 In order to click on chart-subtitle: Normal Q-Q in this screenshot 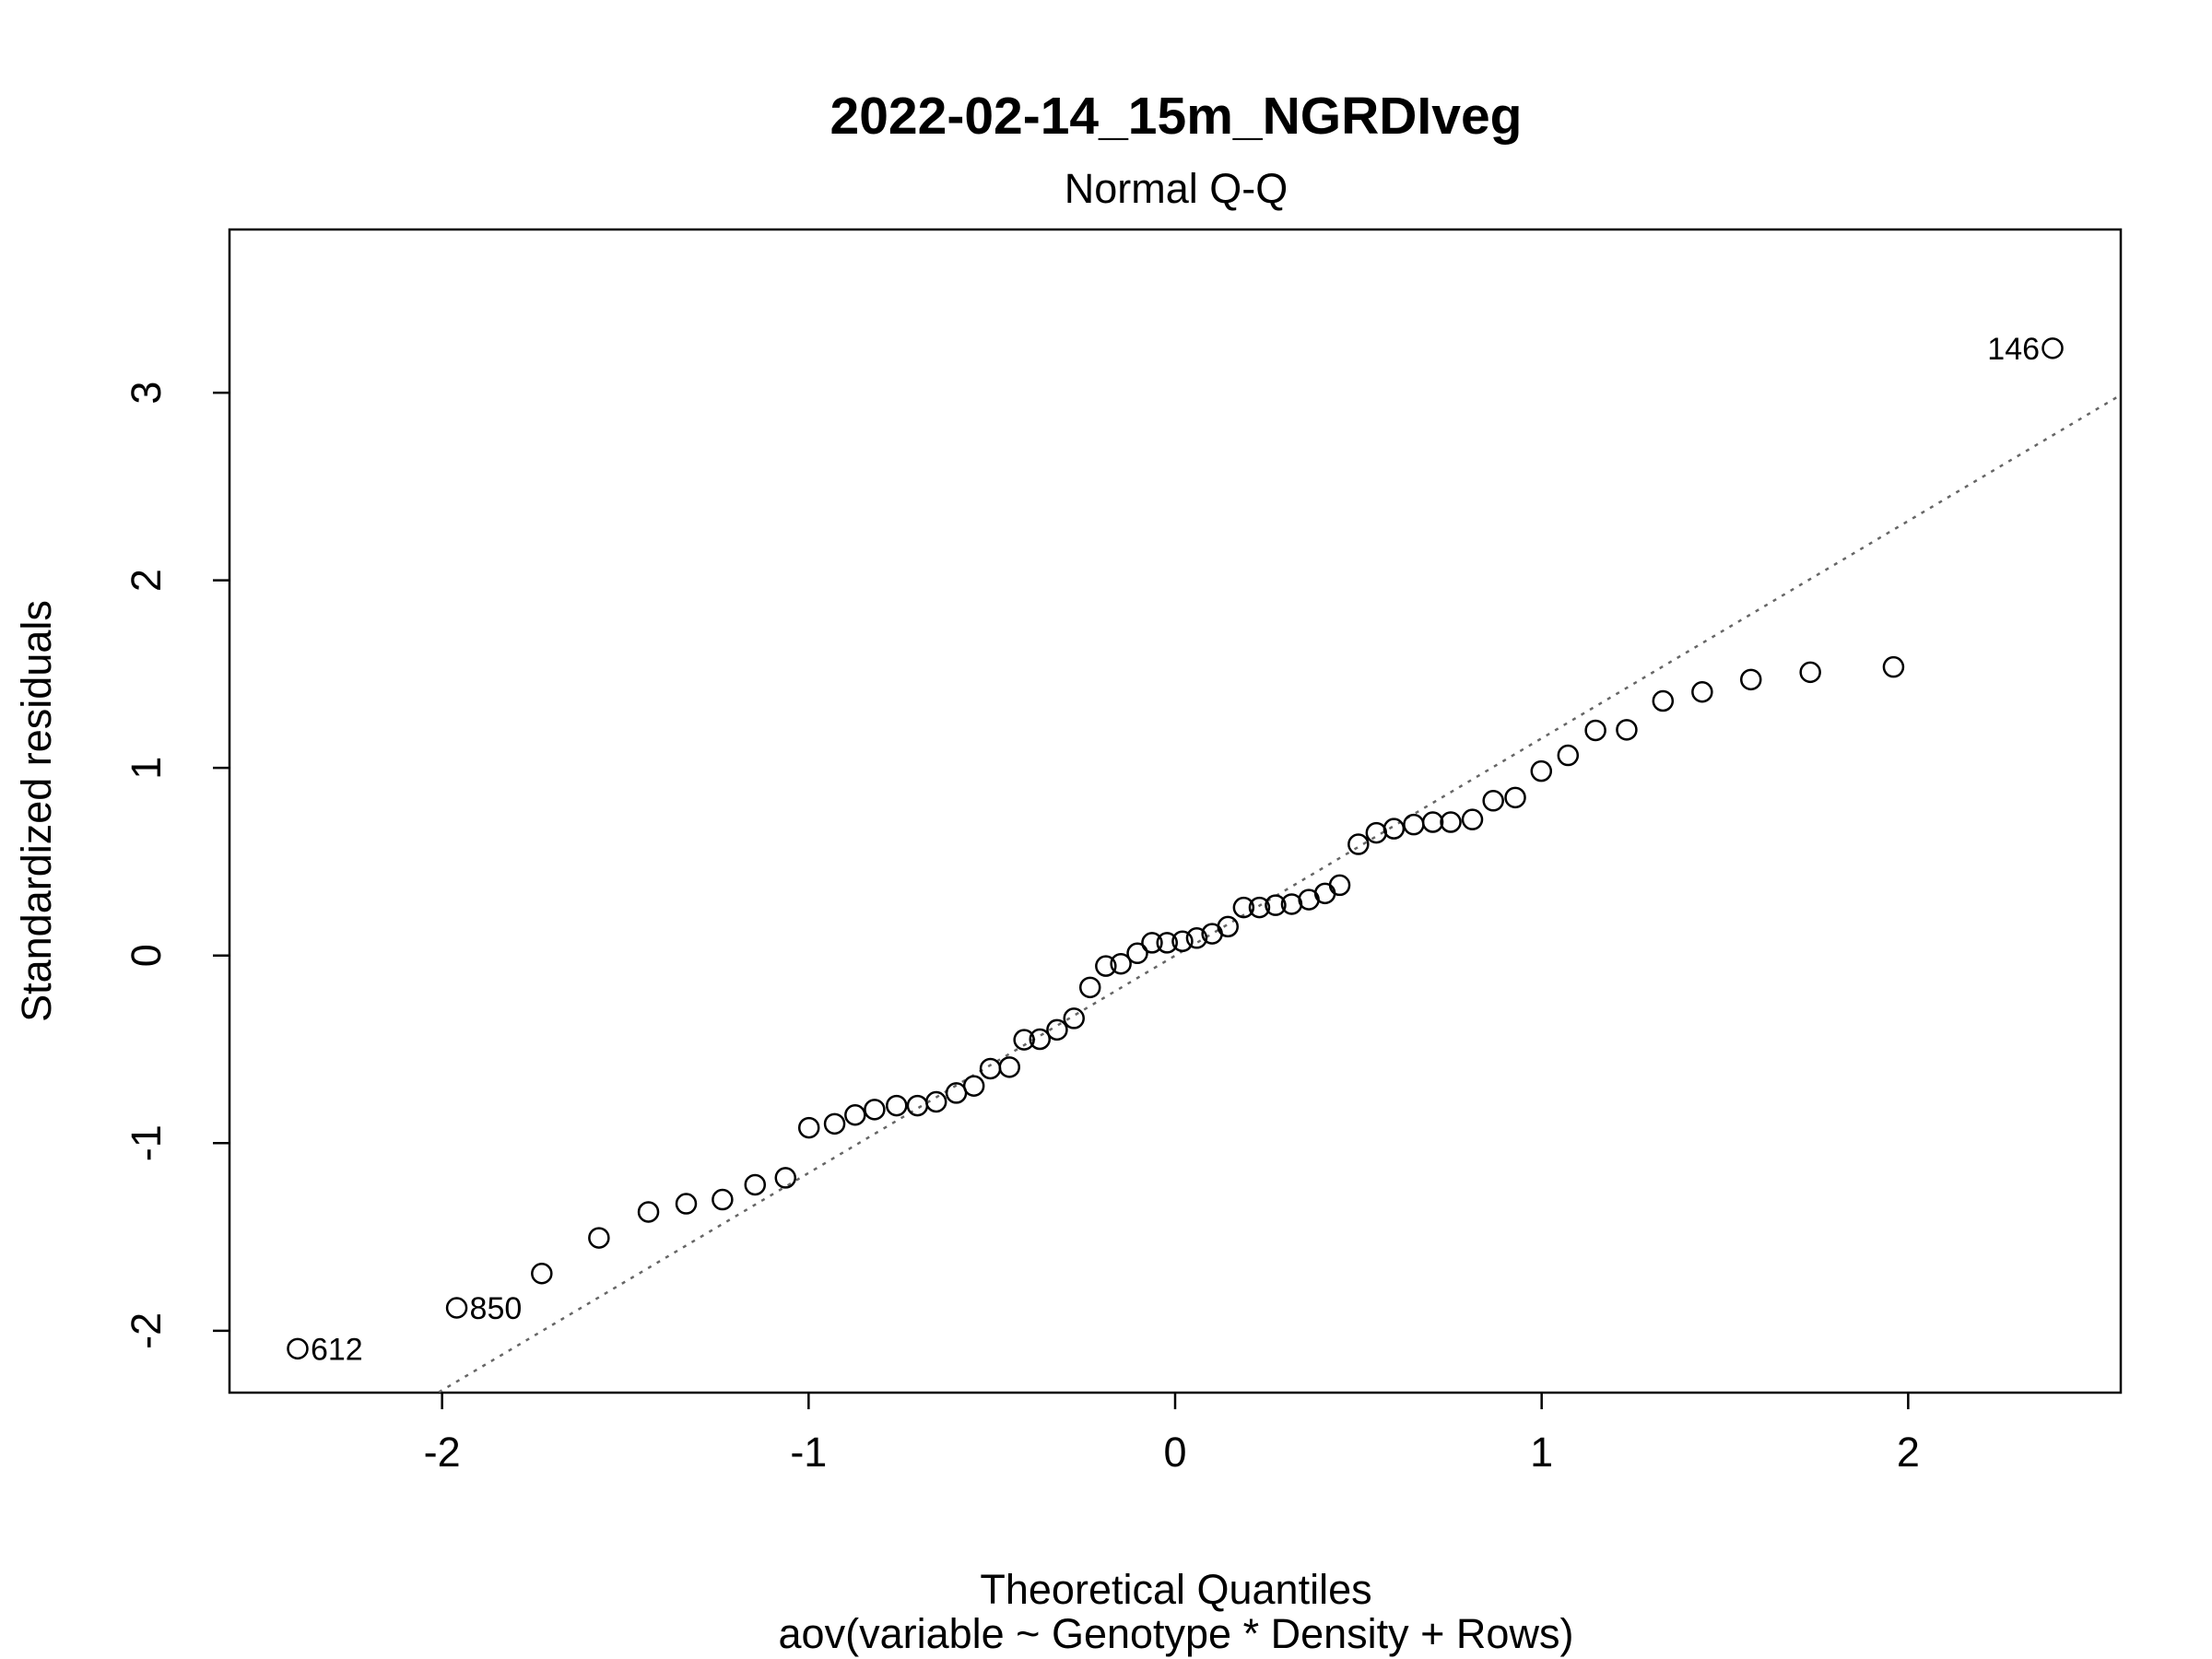, I will do `click(1176, 188)`.